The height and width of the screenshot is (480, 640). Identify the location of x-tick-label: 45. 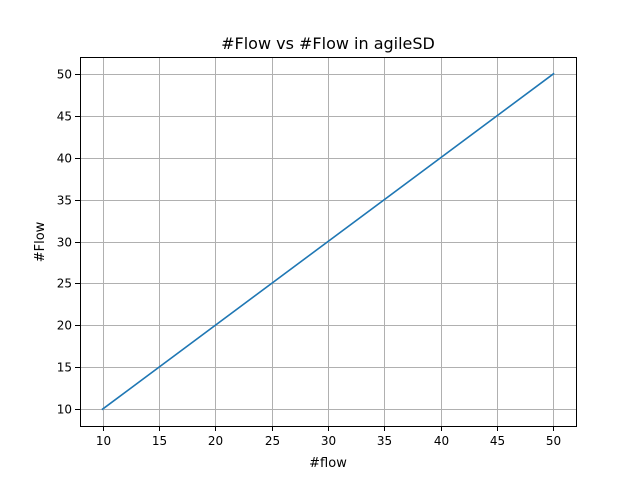
(497, 441).